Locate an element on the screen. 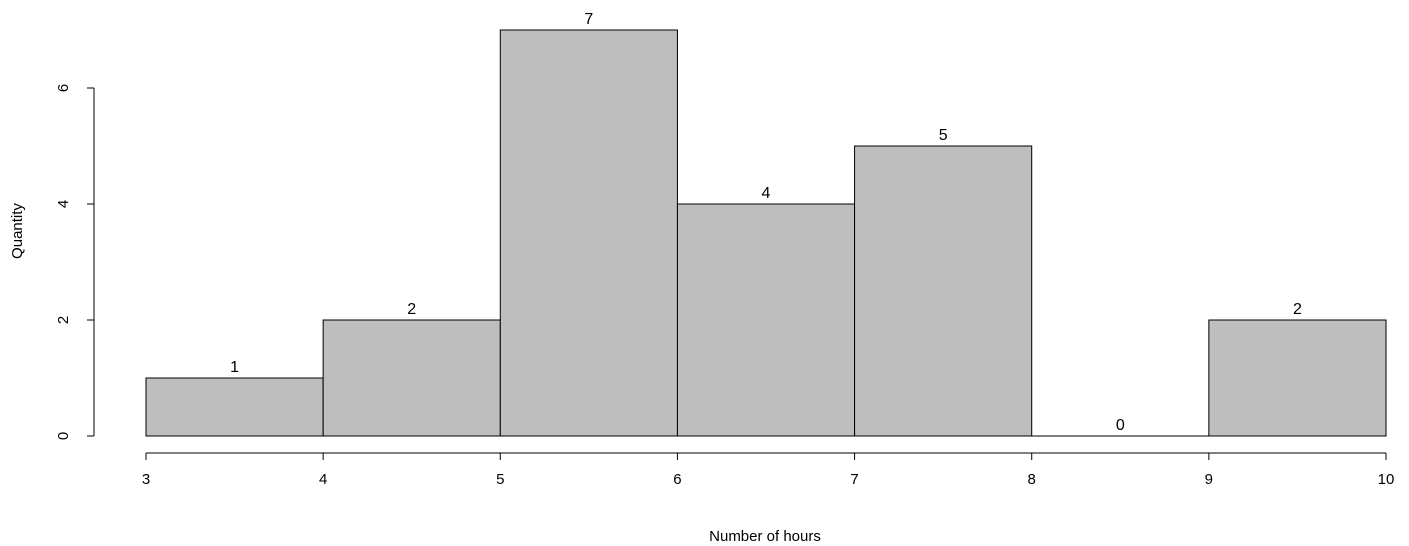  x-tick-label: 6 is located at coordinates (677, 479).